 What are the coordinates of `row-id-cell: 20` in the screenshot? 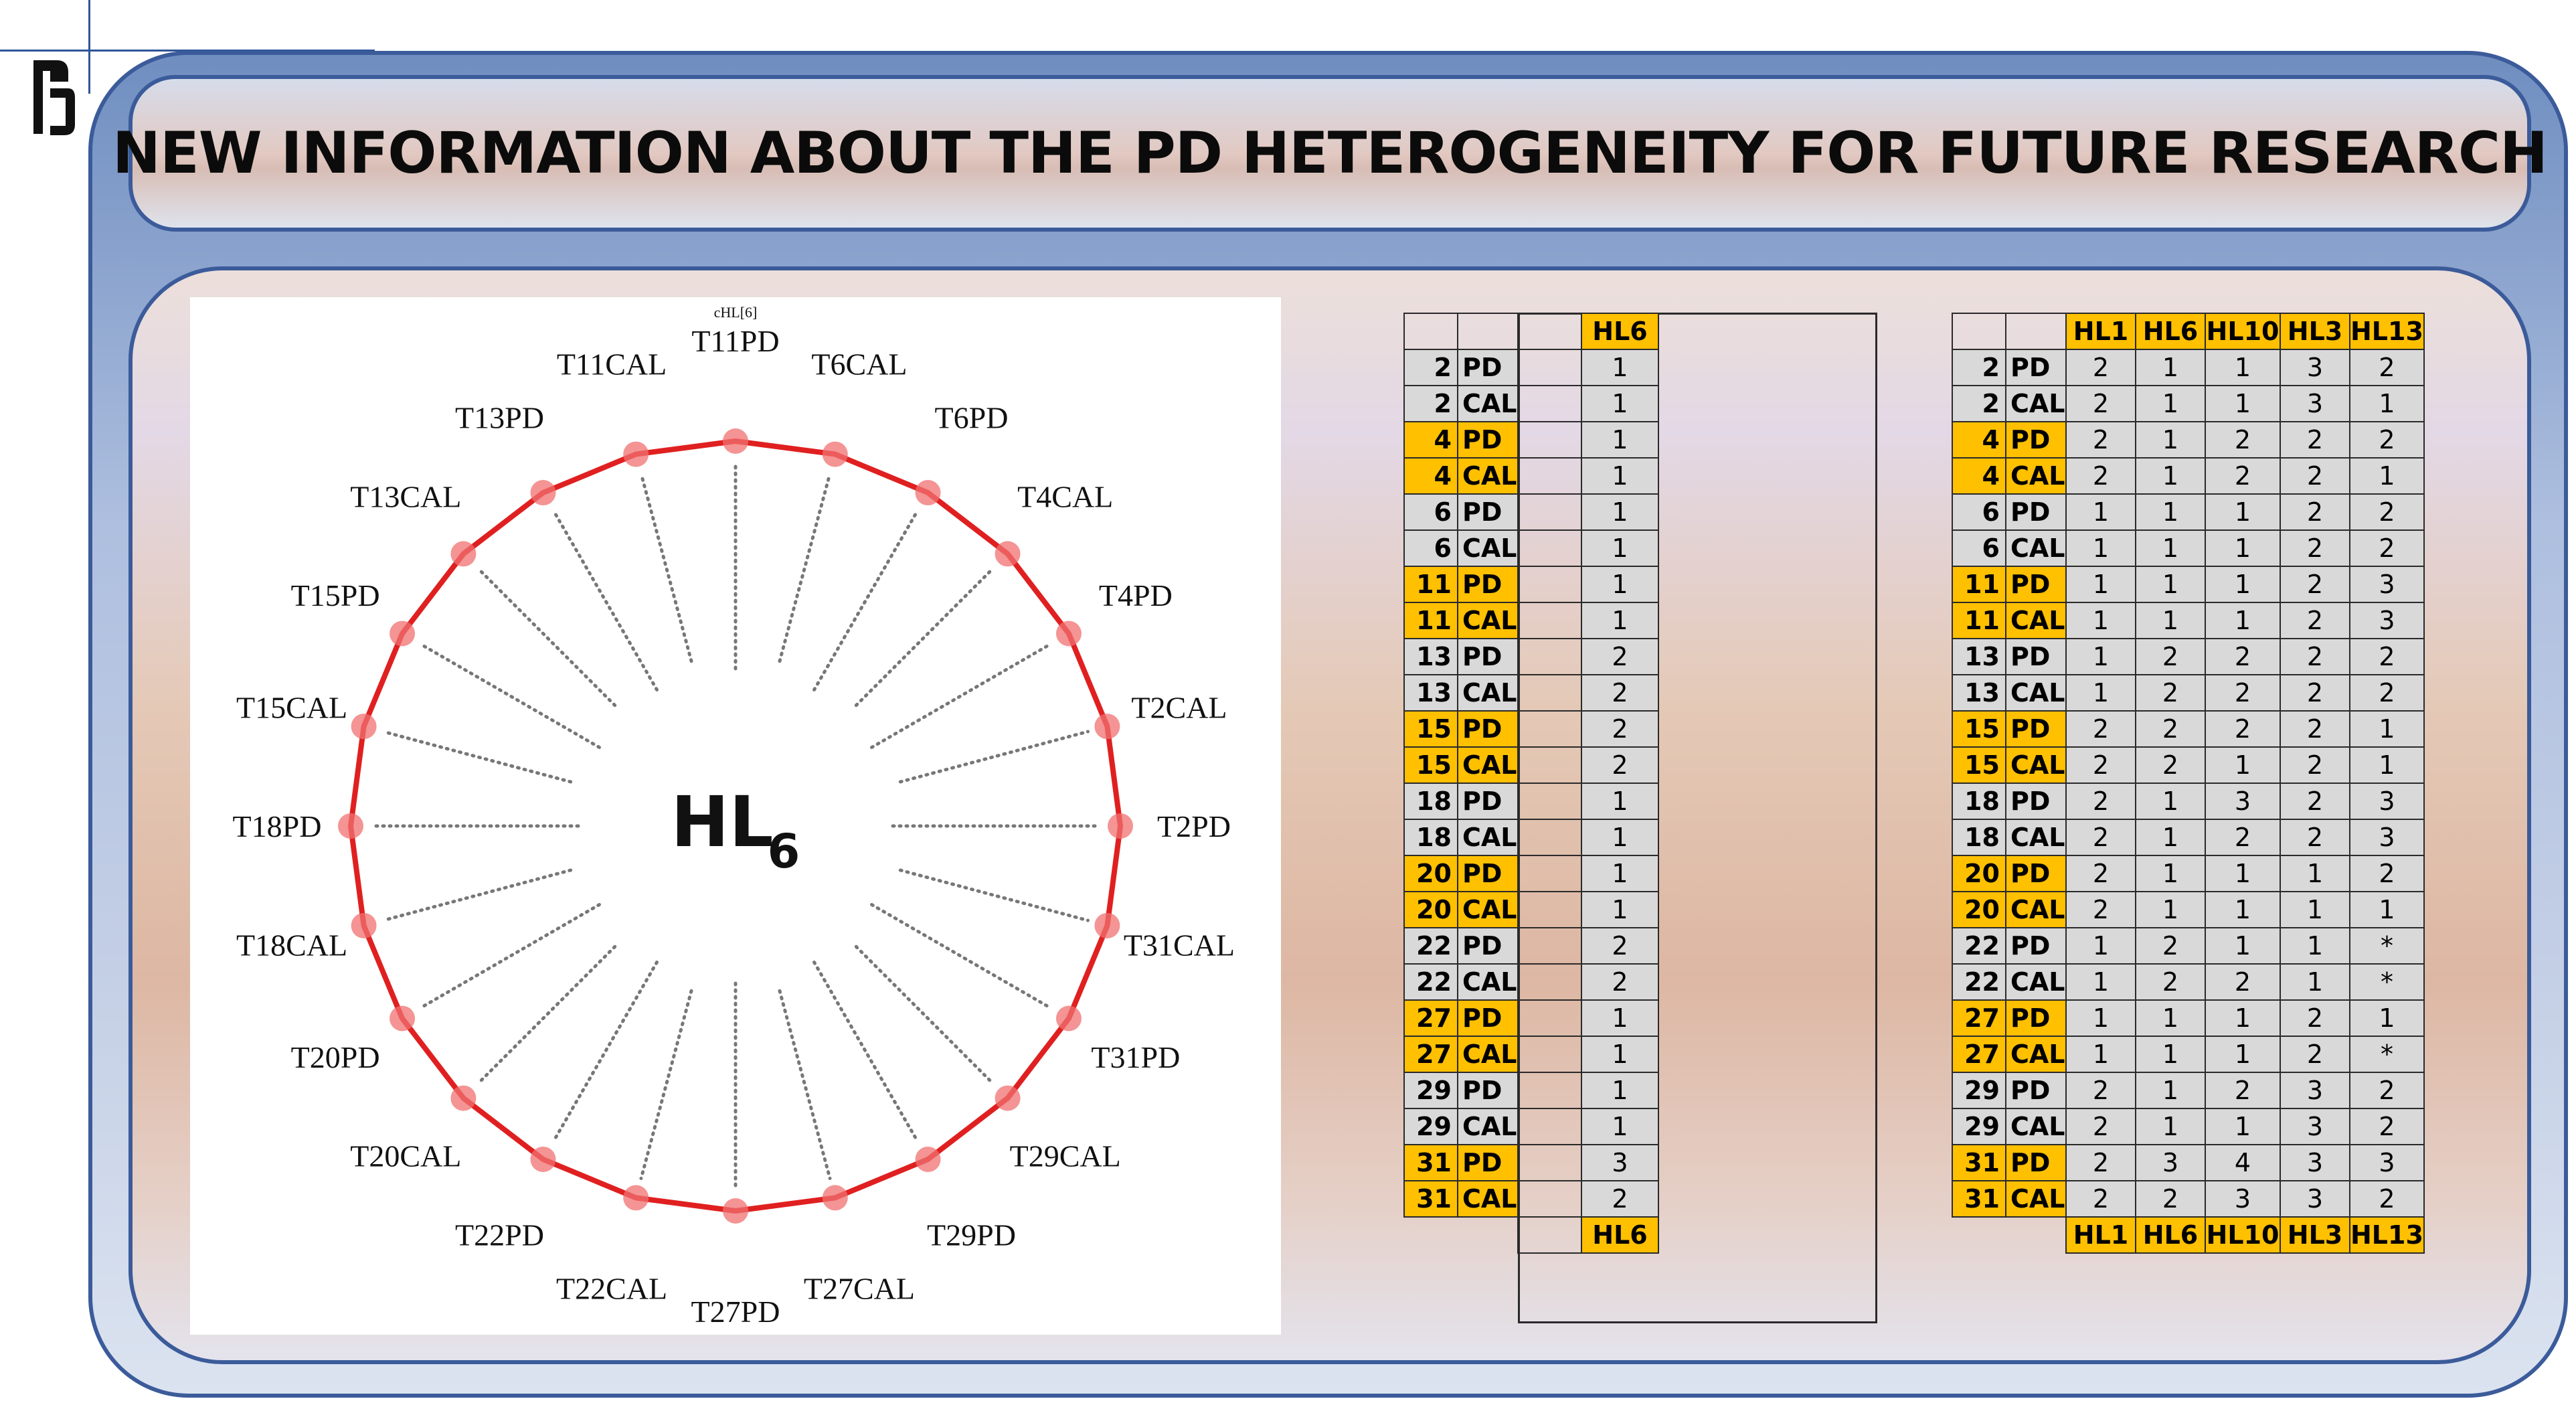 It's located at (1979, 909).